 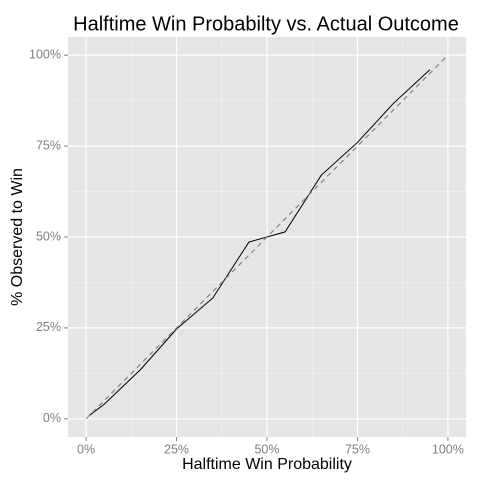 What do you see at coordinates (176, 449) in the screenshot?
I see `x-tick-label: 25%` at bounding box center [176, 449].